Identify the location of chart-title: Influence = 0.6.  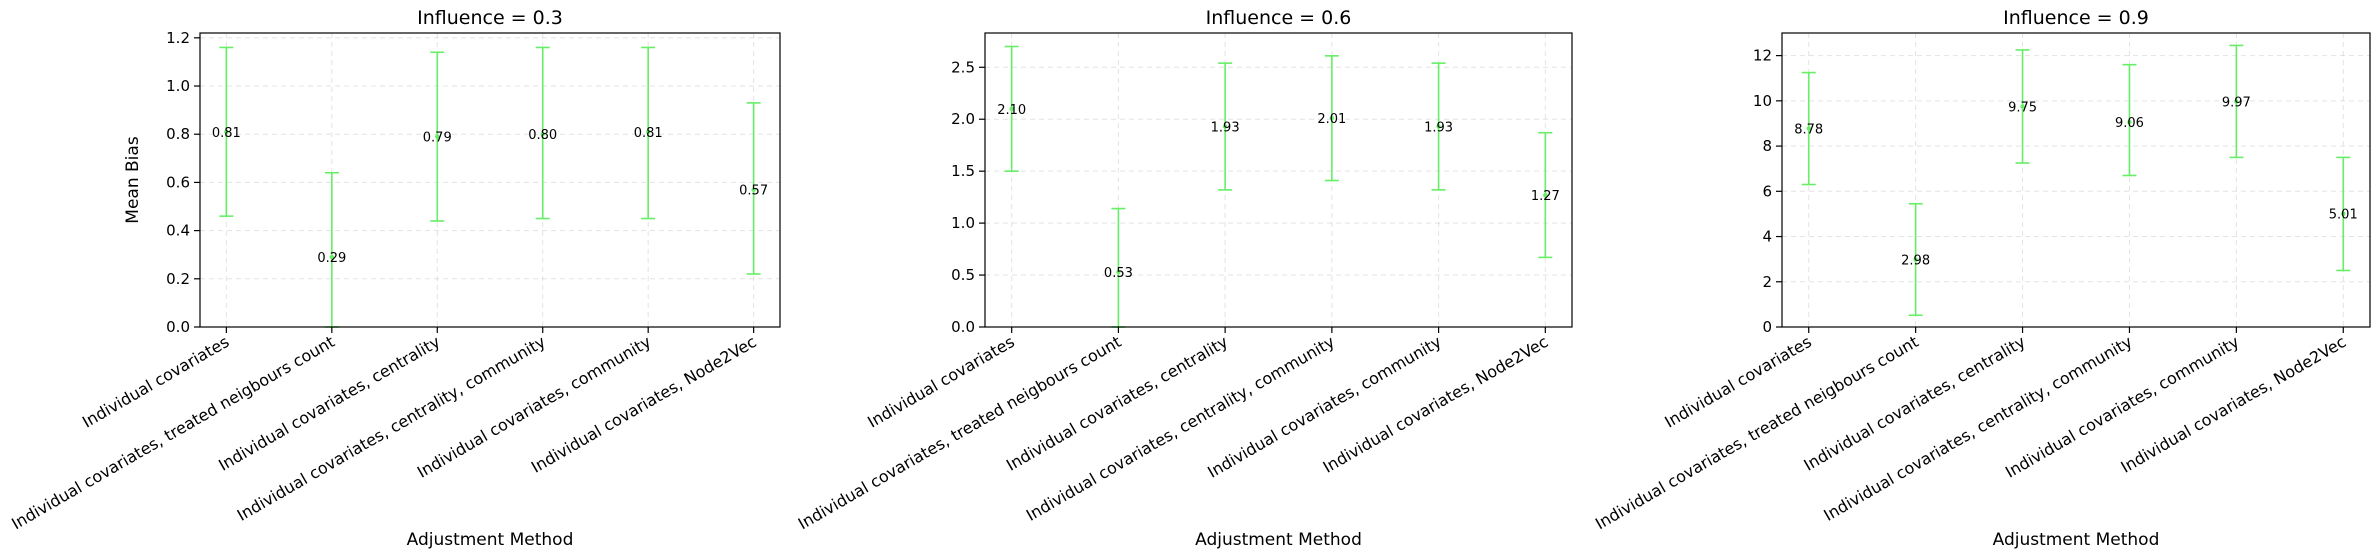
(1279, 18).